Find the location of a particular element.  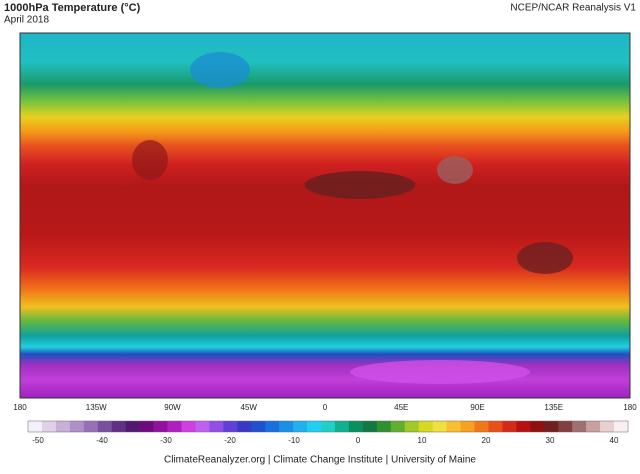

subtitle: April 2018 is located at coordinates (26, 20).